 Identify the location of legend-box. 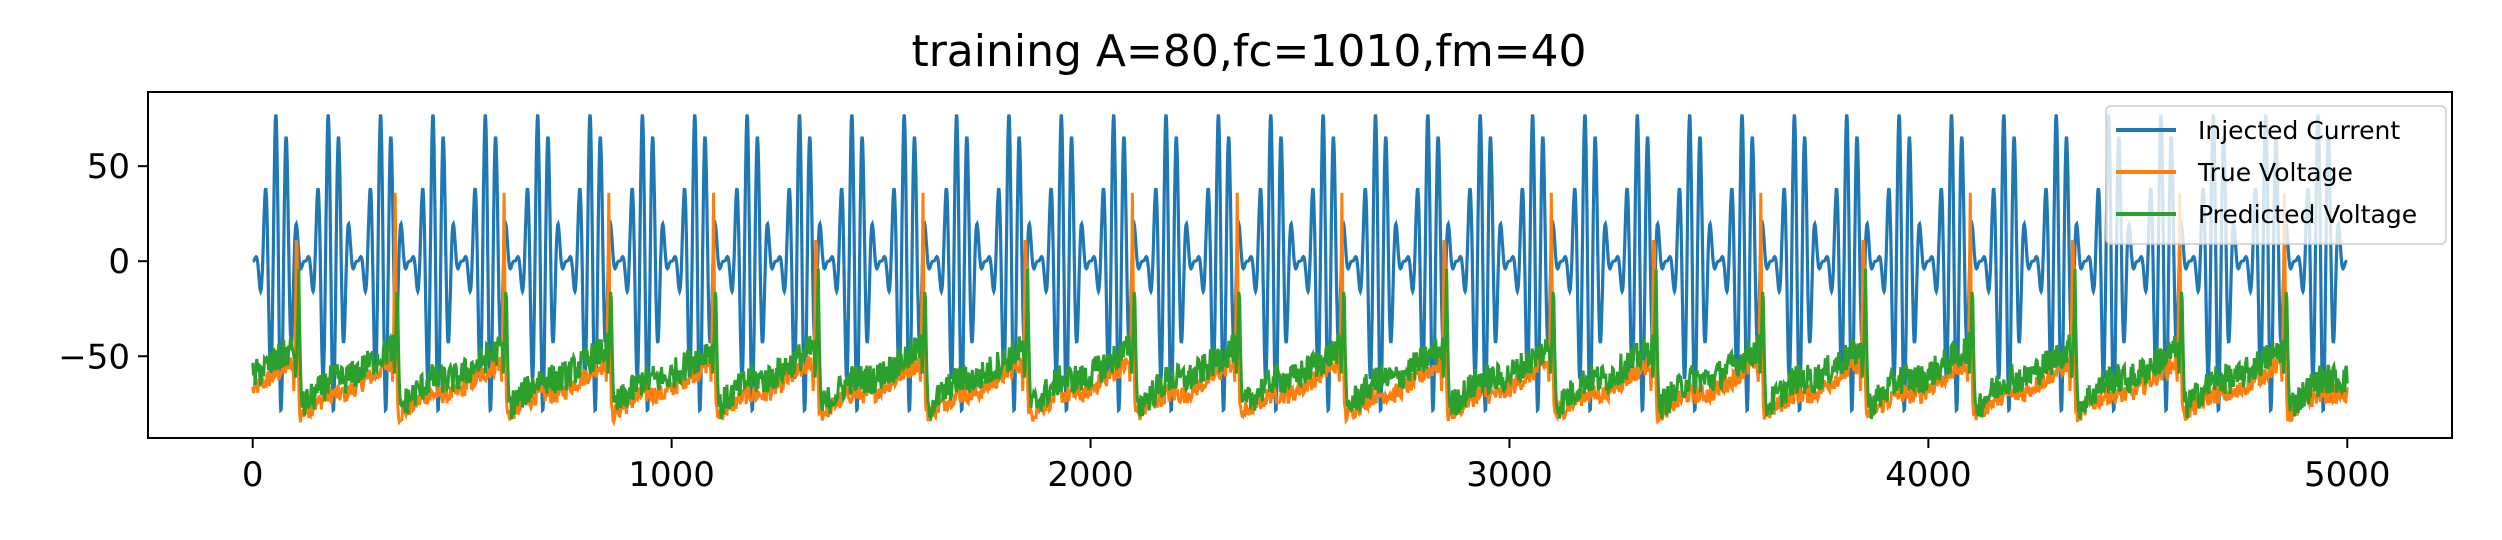
(2276, 175).